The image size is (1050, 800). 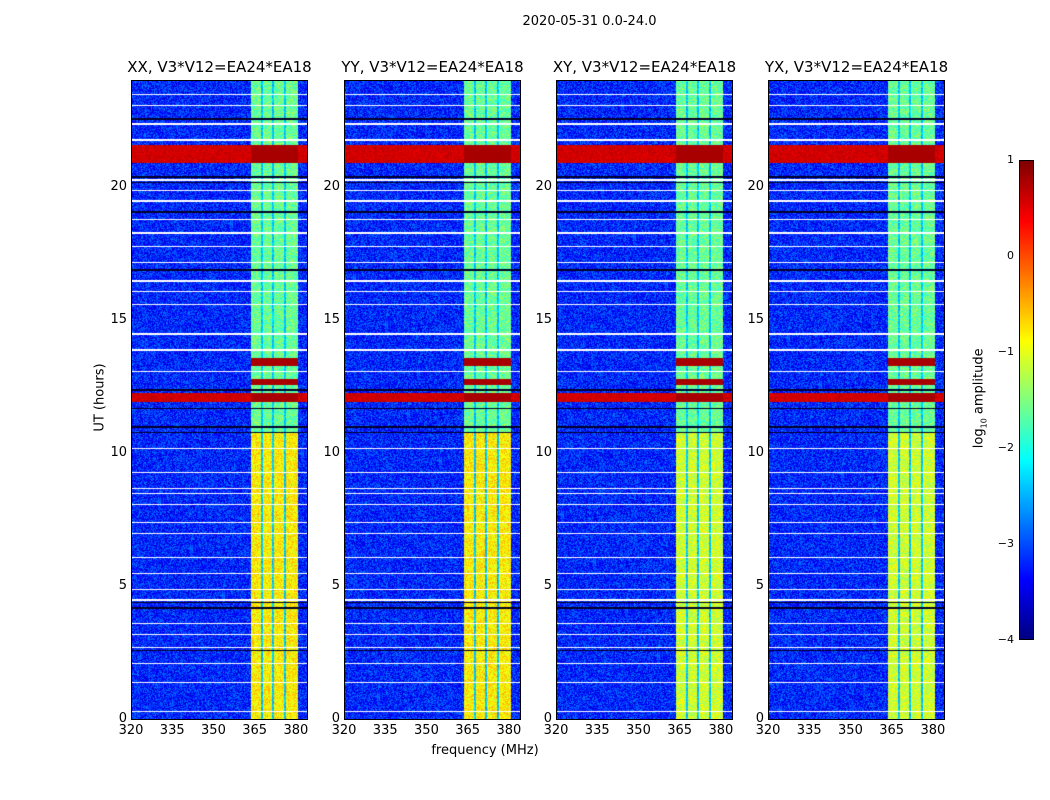 I want to click on panel-title: YX, V3*V12=EA24*EA18, so click(x=856, y=67).